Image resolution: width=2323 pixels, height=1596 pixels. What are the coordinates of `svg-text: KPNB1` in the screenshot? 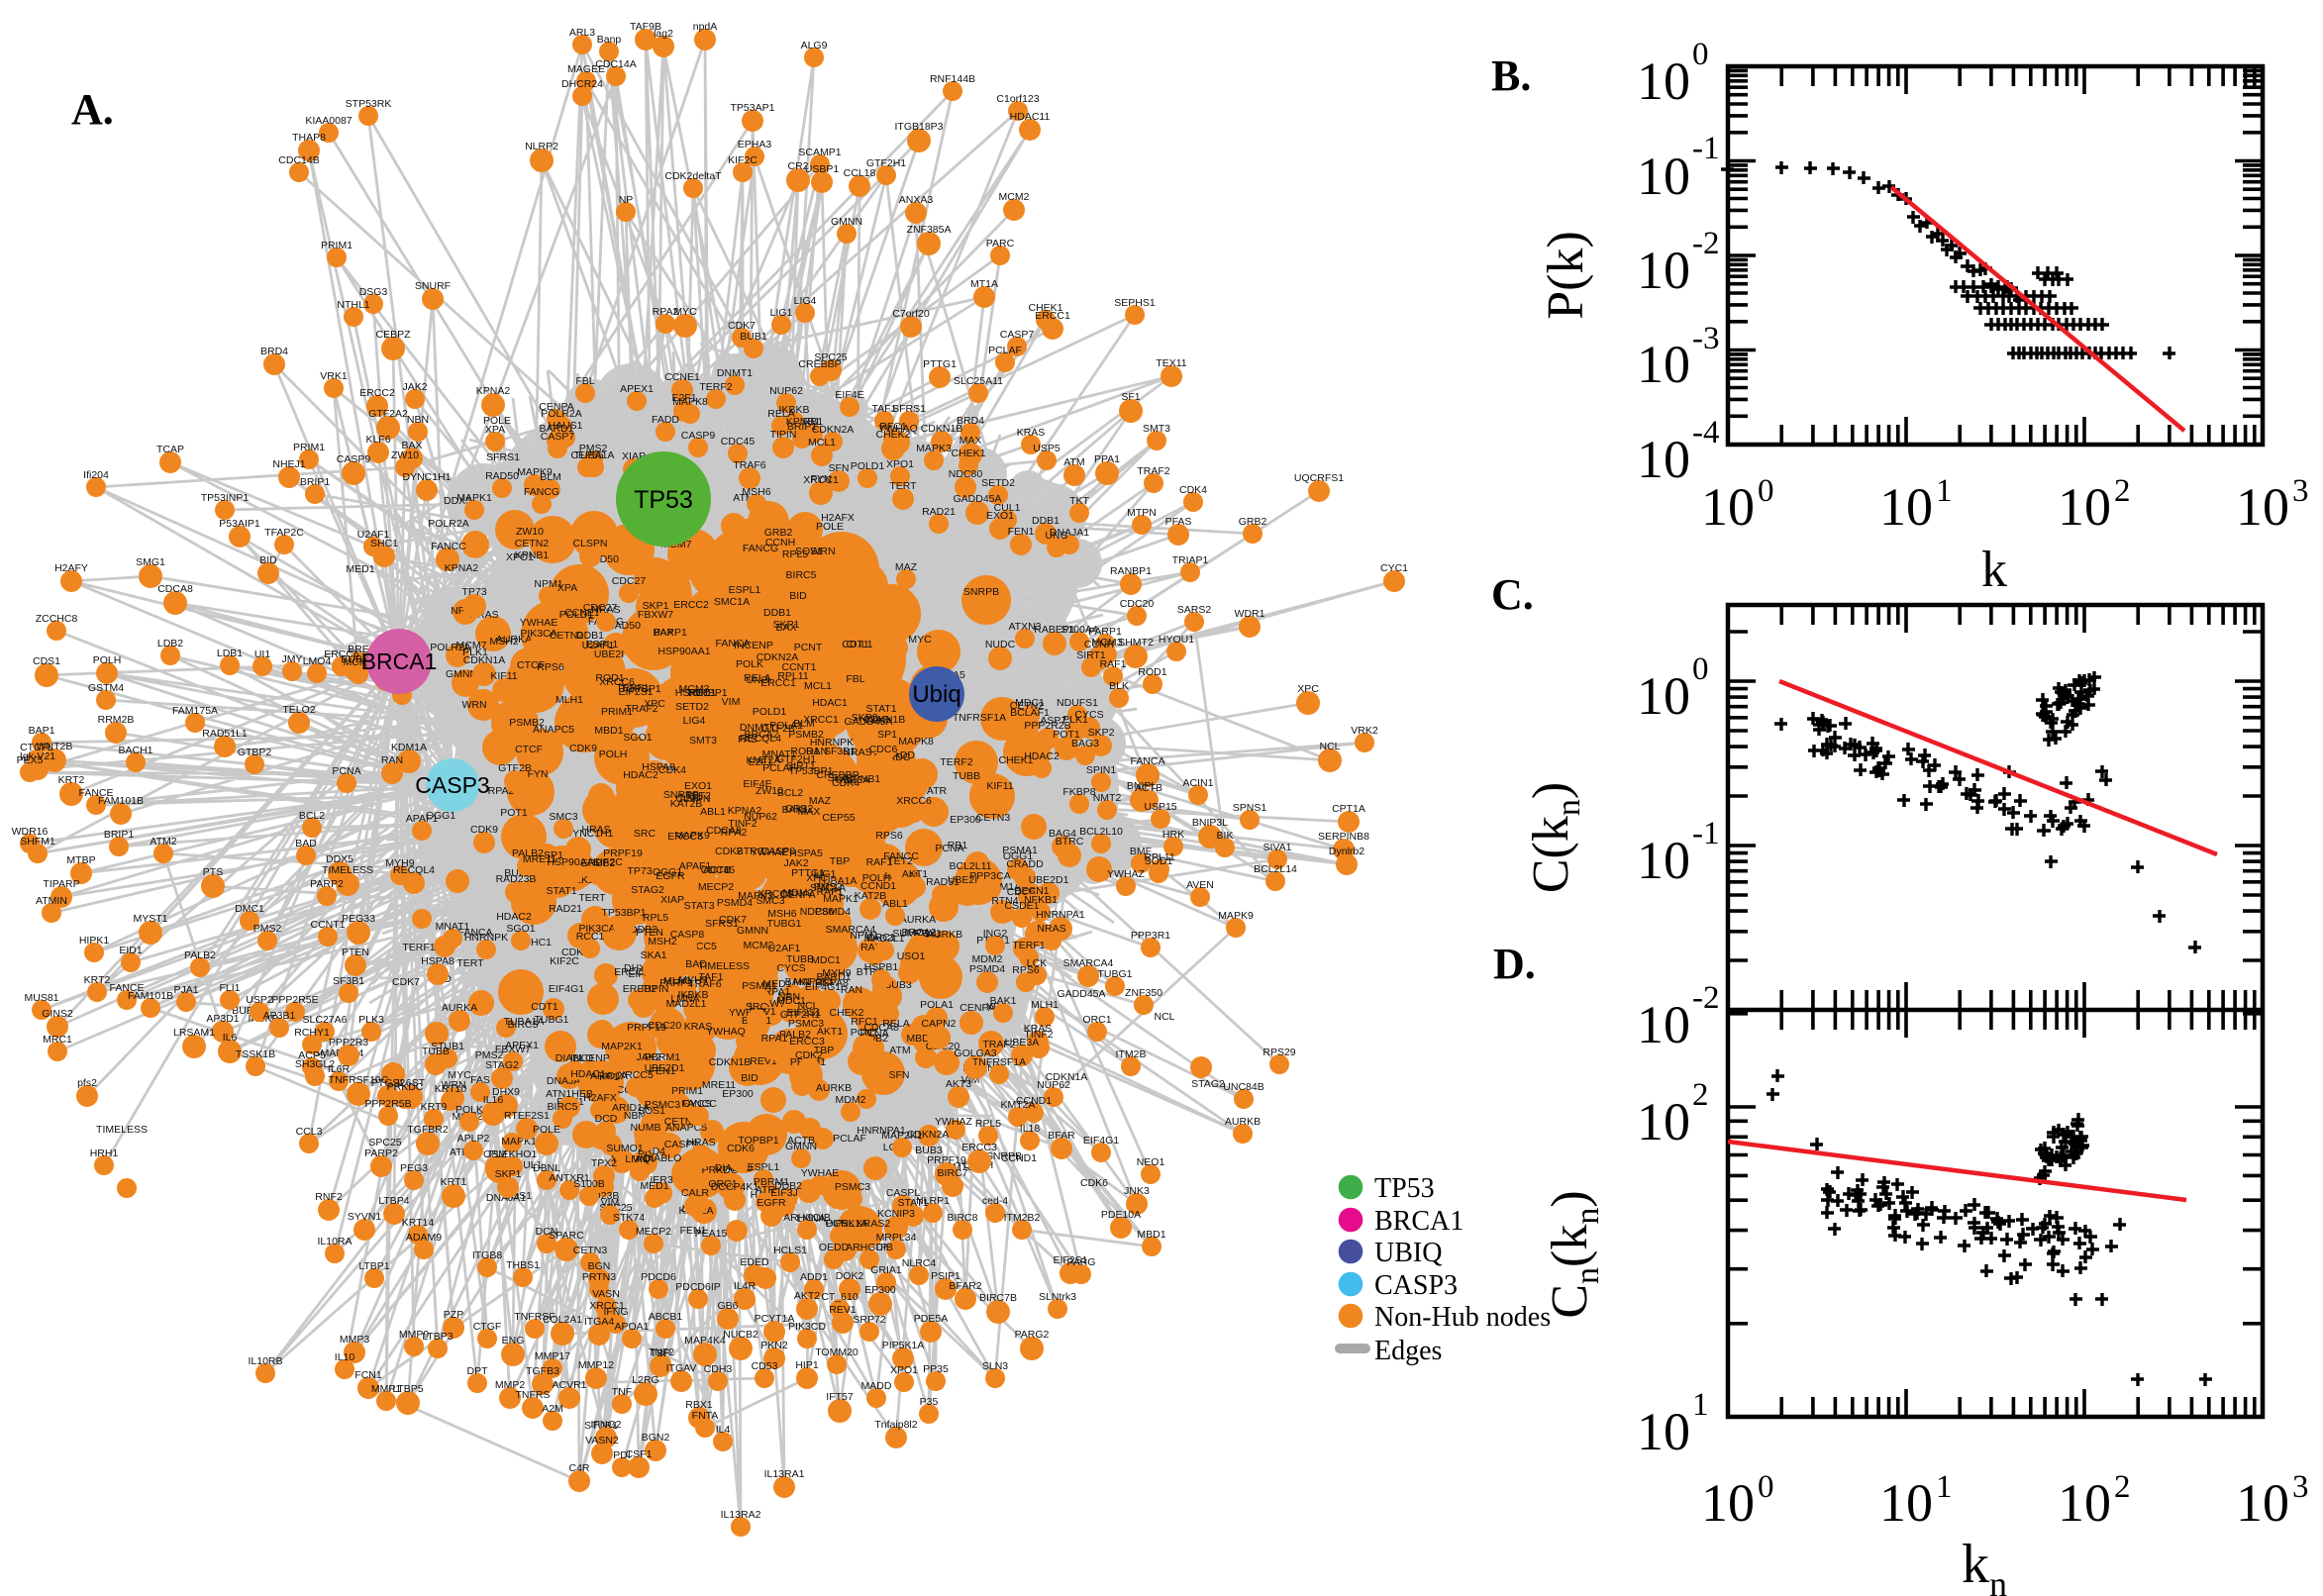 It's located at (864, 779).